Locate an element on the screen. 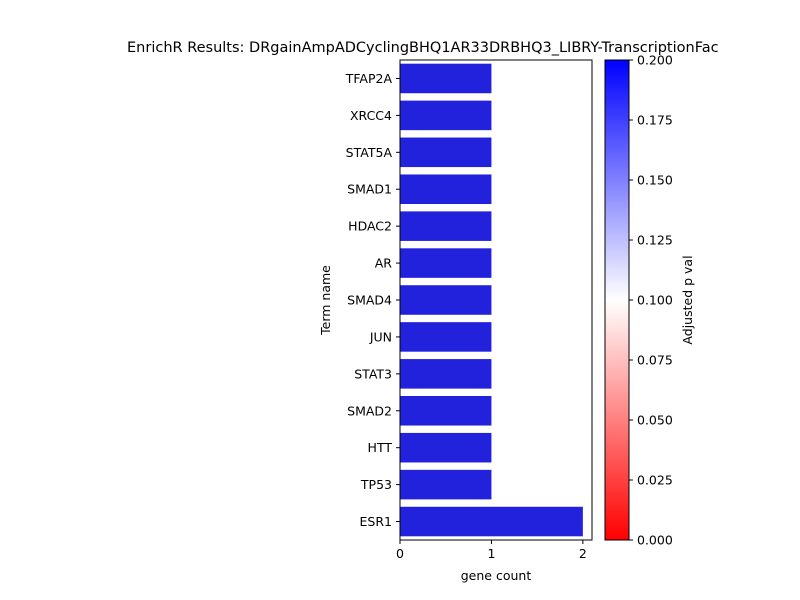 The image size is (800, 600). colorbar-label: Adjusted p val is located at coordinates (687, 299).